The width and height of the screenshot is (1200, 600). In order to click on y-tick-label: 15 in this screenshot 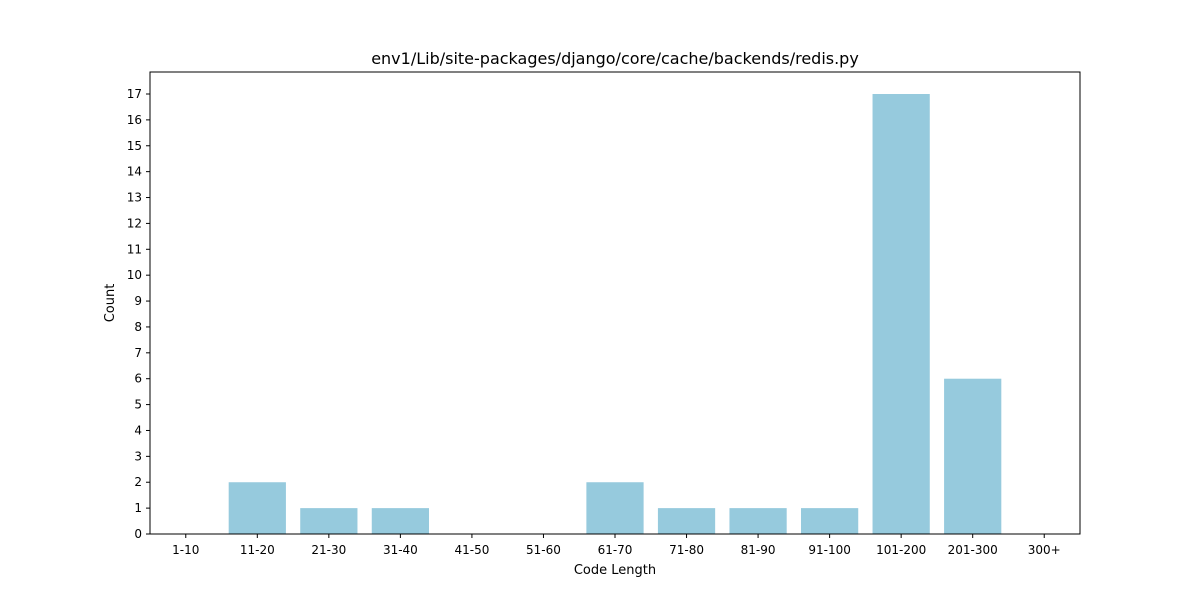, I will do `click(134, 146)`.